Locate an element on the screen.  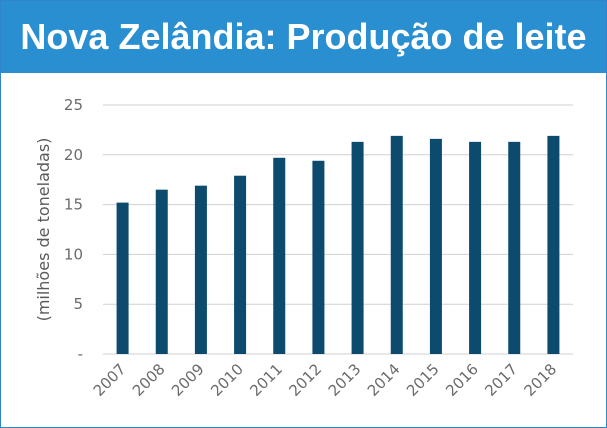
x-tick-label: 2015 is located at coordinates (423, 380).